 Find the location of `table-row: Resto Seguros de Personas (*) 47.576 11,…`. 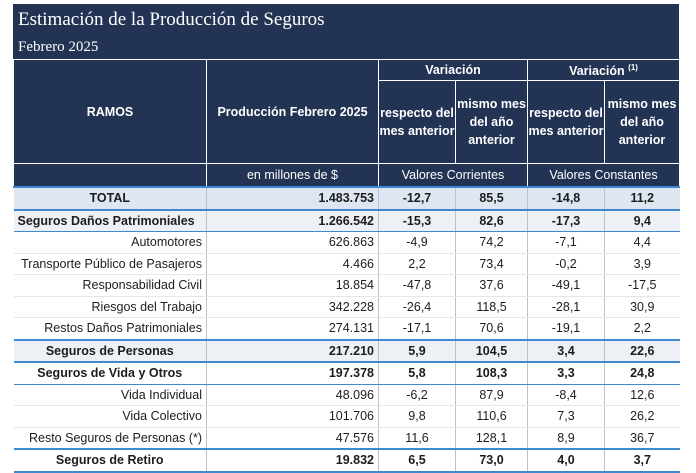

table-row: Resto Seguros de Personas (*) 47.576 11,… is located at coordinates (346, 438).